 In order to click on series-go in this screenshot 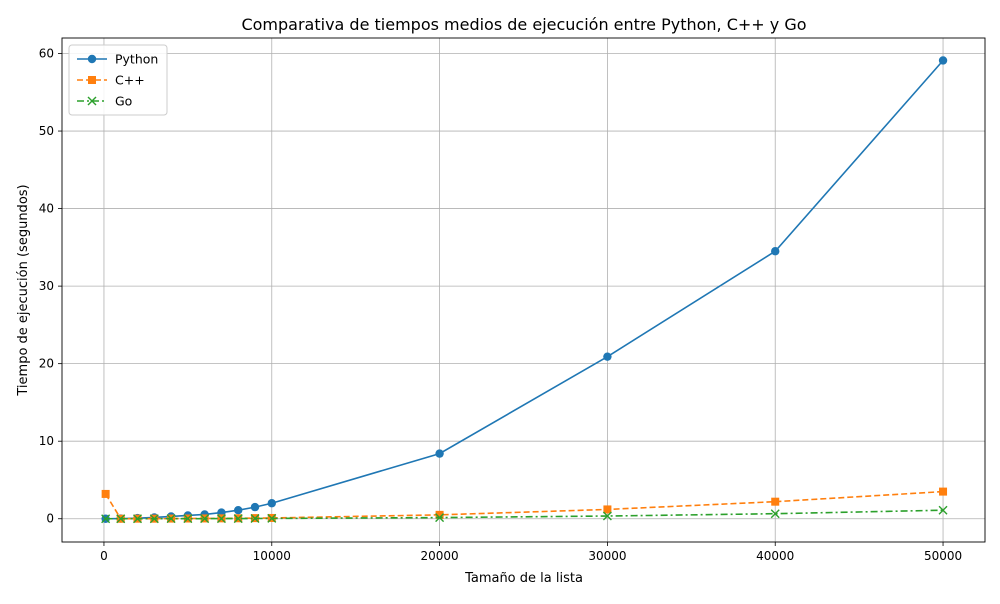, I will do `click(524, 514)`.